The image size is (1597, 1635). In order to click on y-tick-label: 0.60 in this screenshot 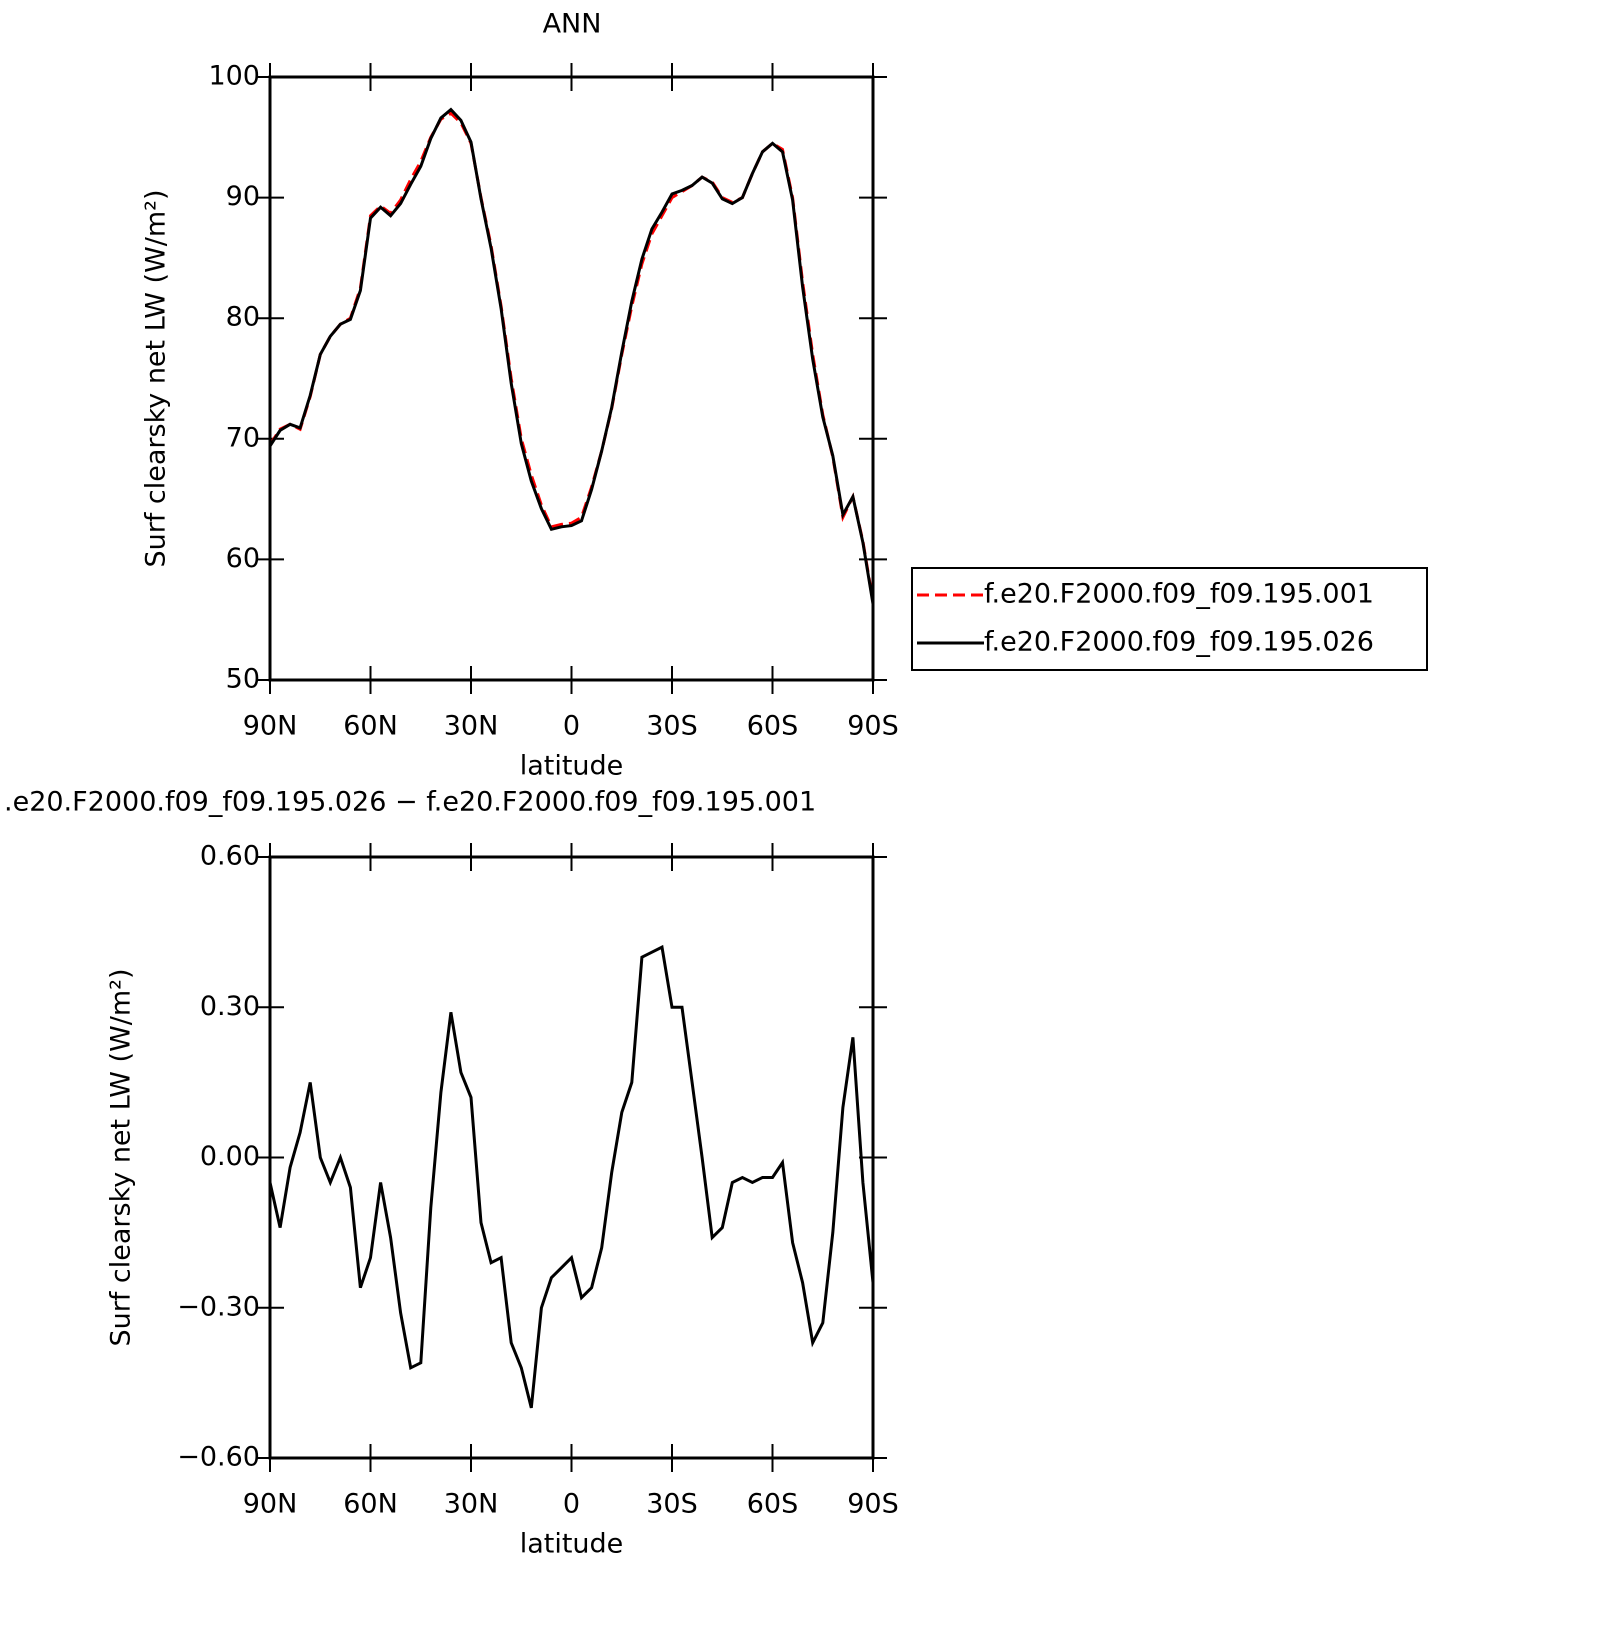, I will do `click(230, 856)`.